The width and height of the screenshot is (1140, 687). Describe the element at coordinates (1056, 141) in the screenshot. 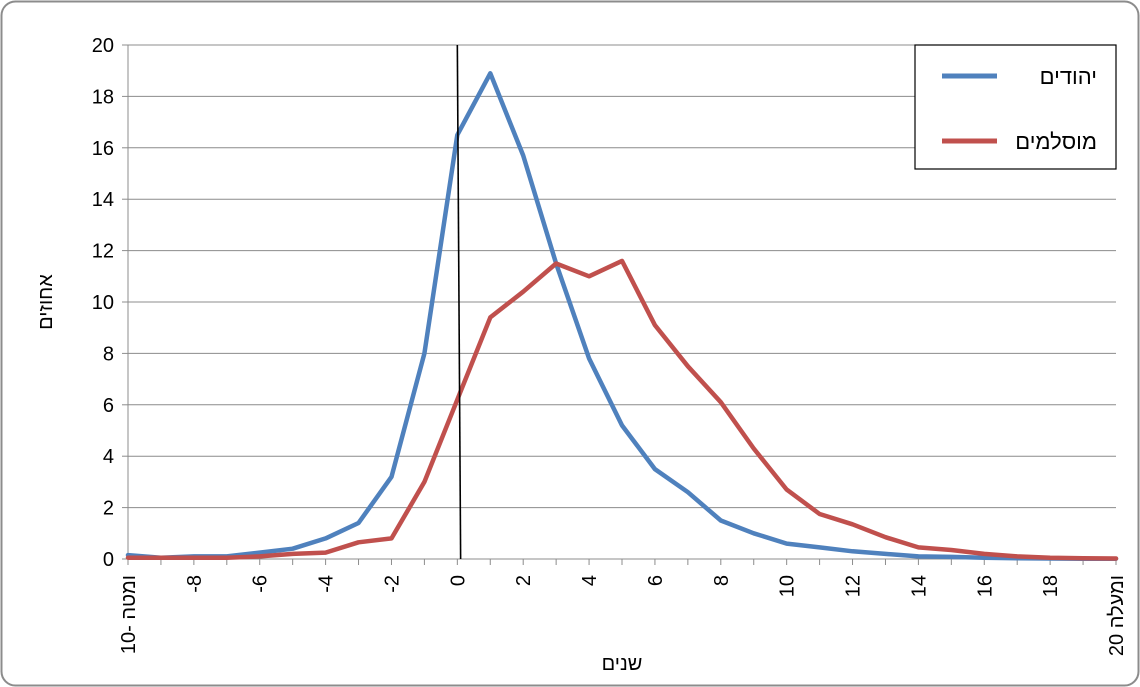

I see `legend-label: מוסלמים` at that location.